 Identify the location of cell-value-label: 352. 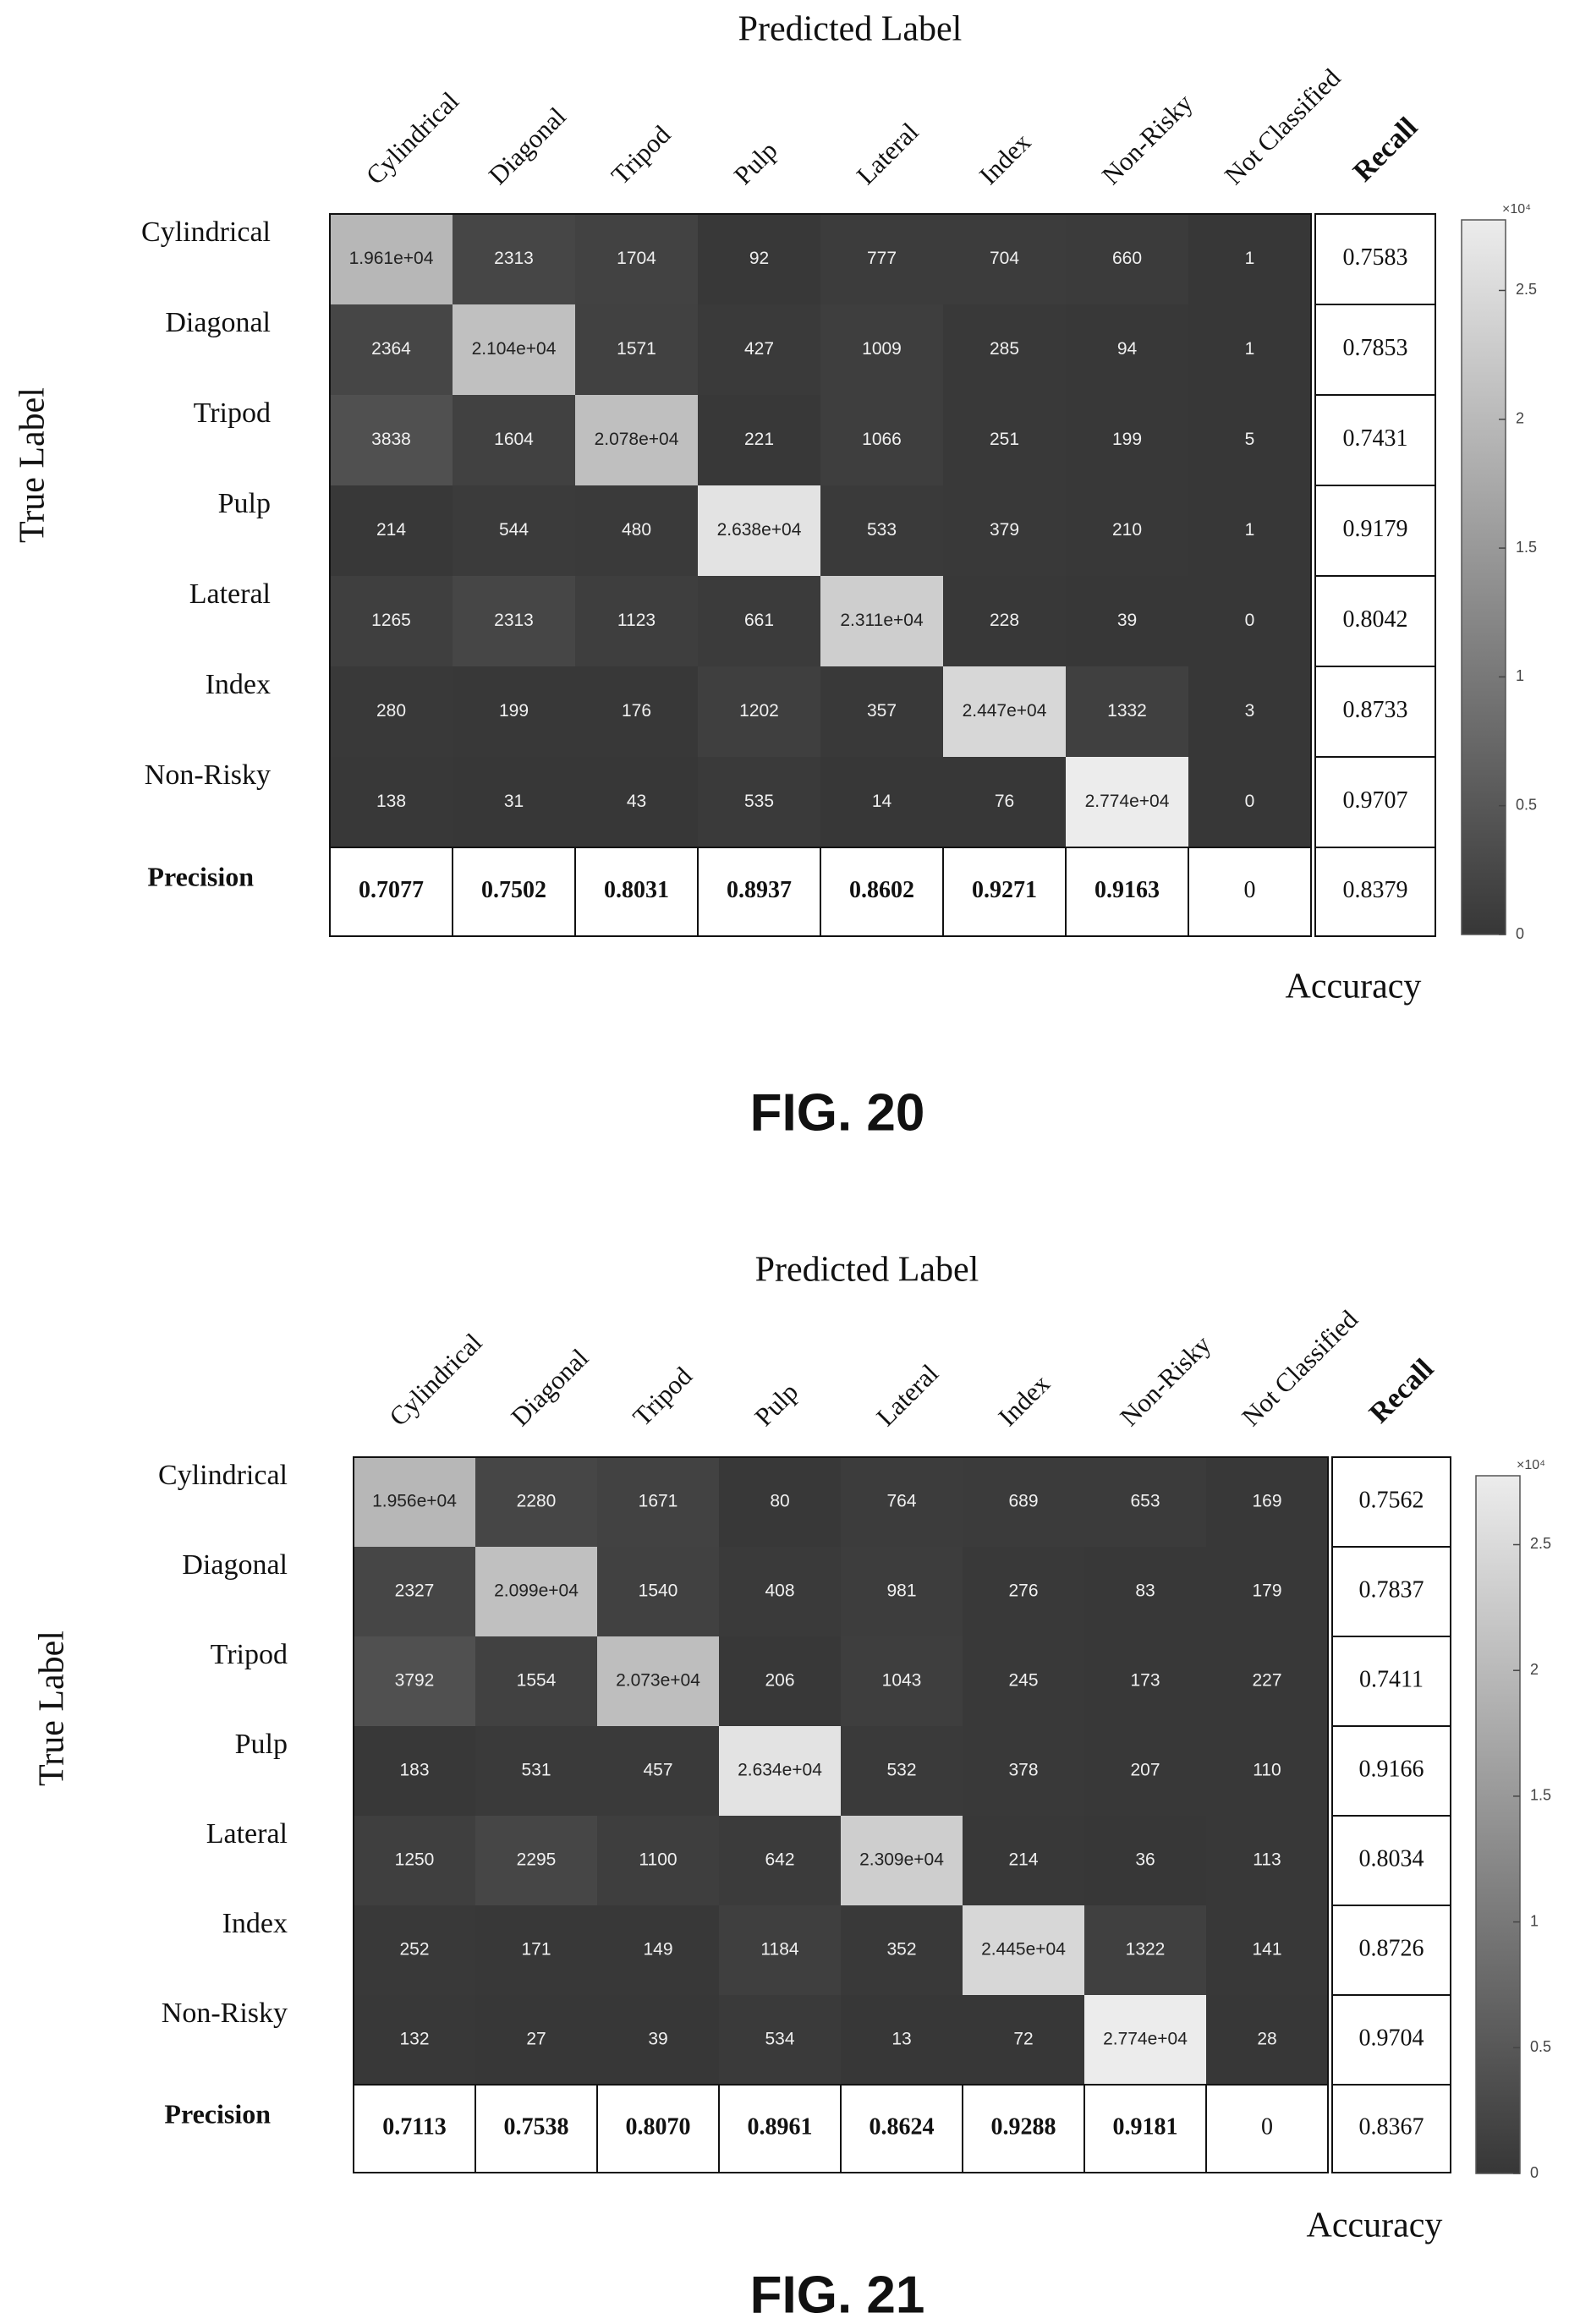
(901, 1950).